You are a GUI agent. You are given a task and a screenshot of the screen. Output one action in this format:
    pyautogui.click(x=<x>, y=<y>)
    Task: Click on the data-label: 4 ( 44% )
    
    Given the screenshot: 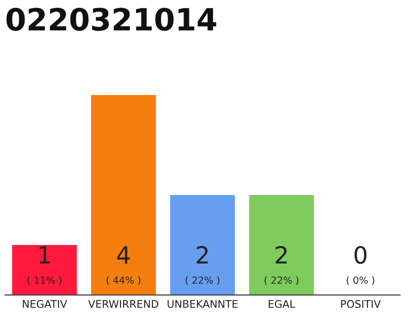 What is the action you would take?
    pyautogui.click(x=123, y=265)
    